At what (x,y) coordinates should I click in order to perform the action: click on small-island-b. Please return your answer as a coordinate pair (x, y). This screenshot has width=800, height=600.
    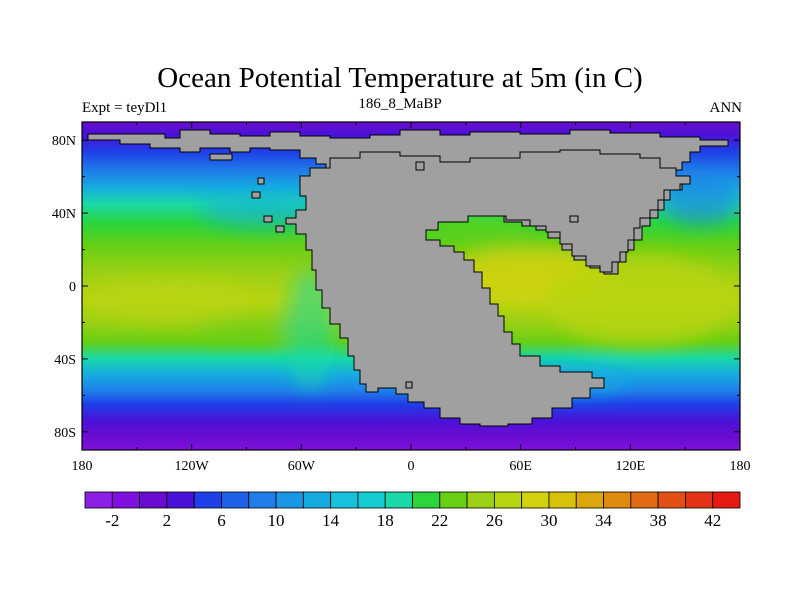
    Looking at the image, I should click on (256, 195).